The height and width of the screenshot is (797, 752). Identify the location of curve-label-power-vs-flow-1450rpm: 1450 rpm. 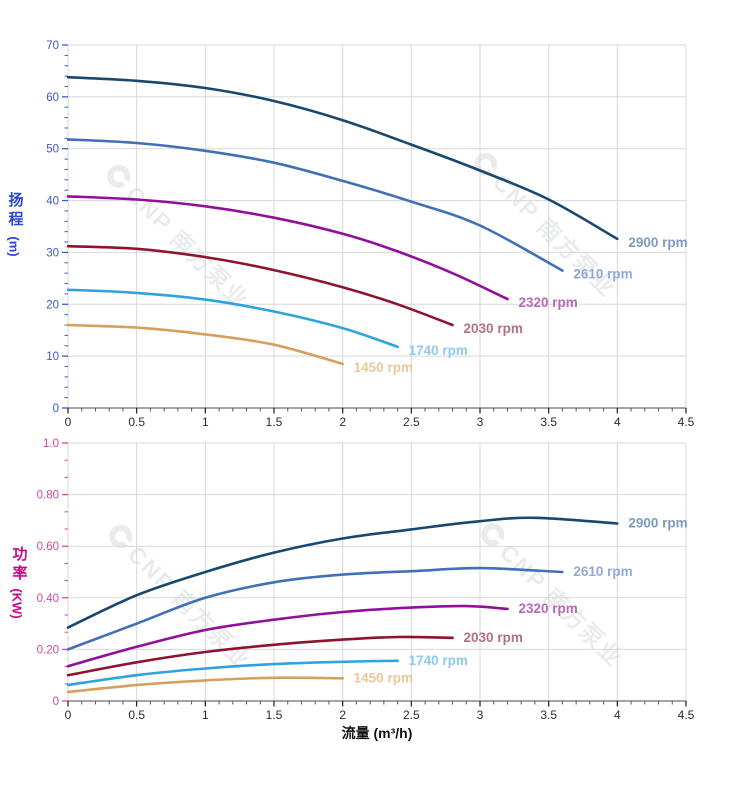
(383, 677).